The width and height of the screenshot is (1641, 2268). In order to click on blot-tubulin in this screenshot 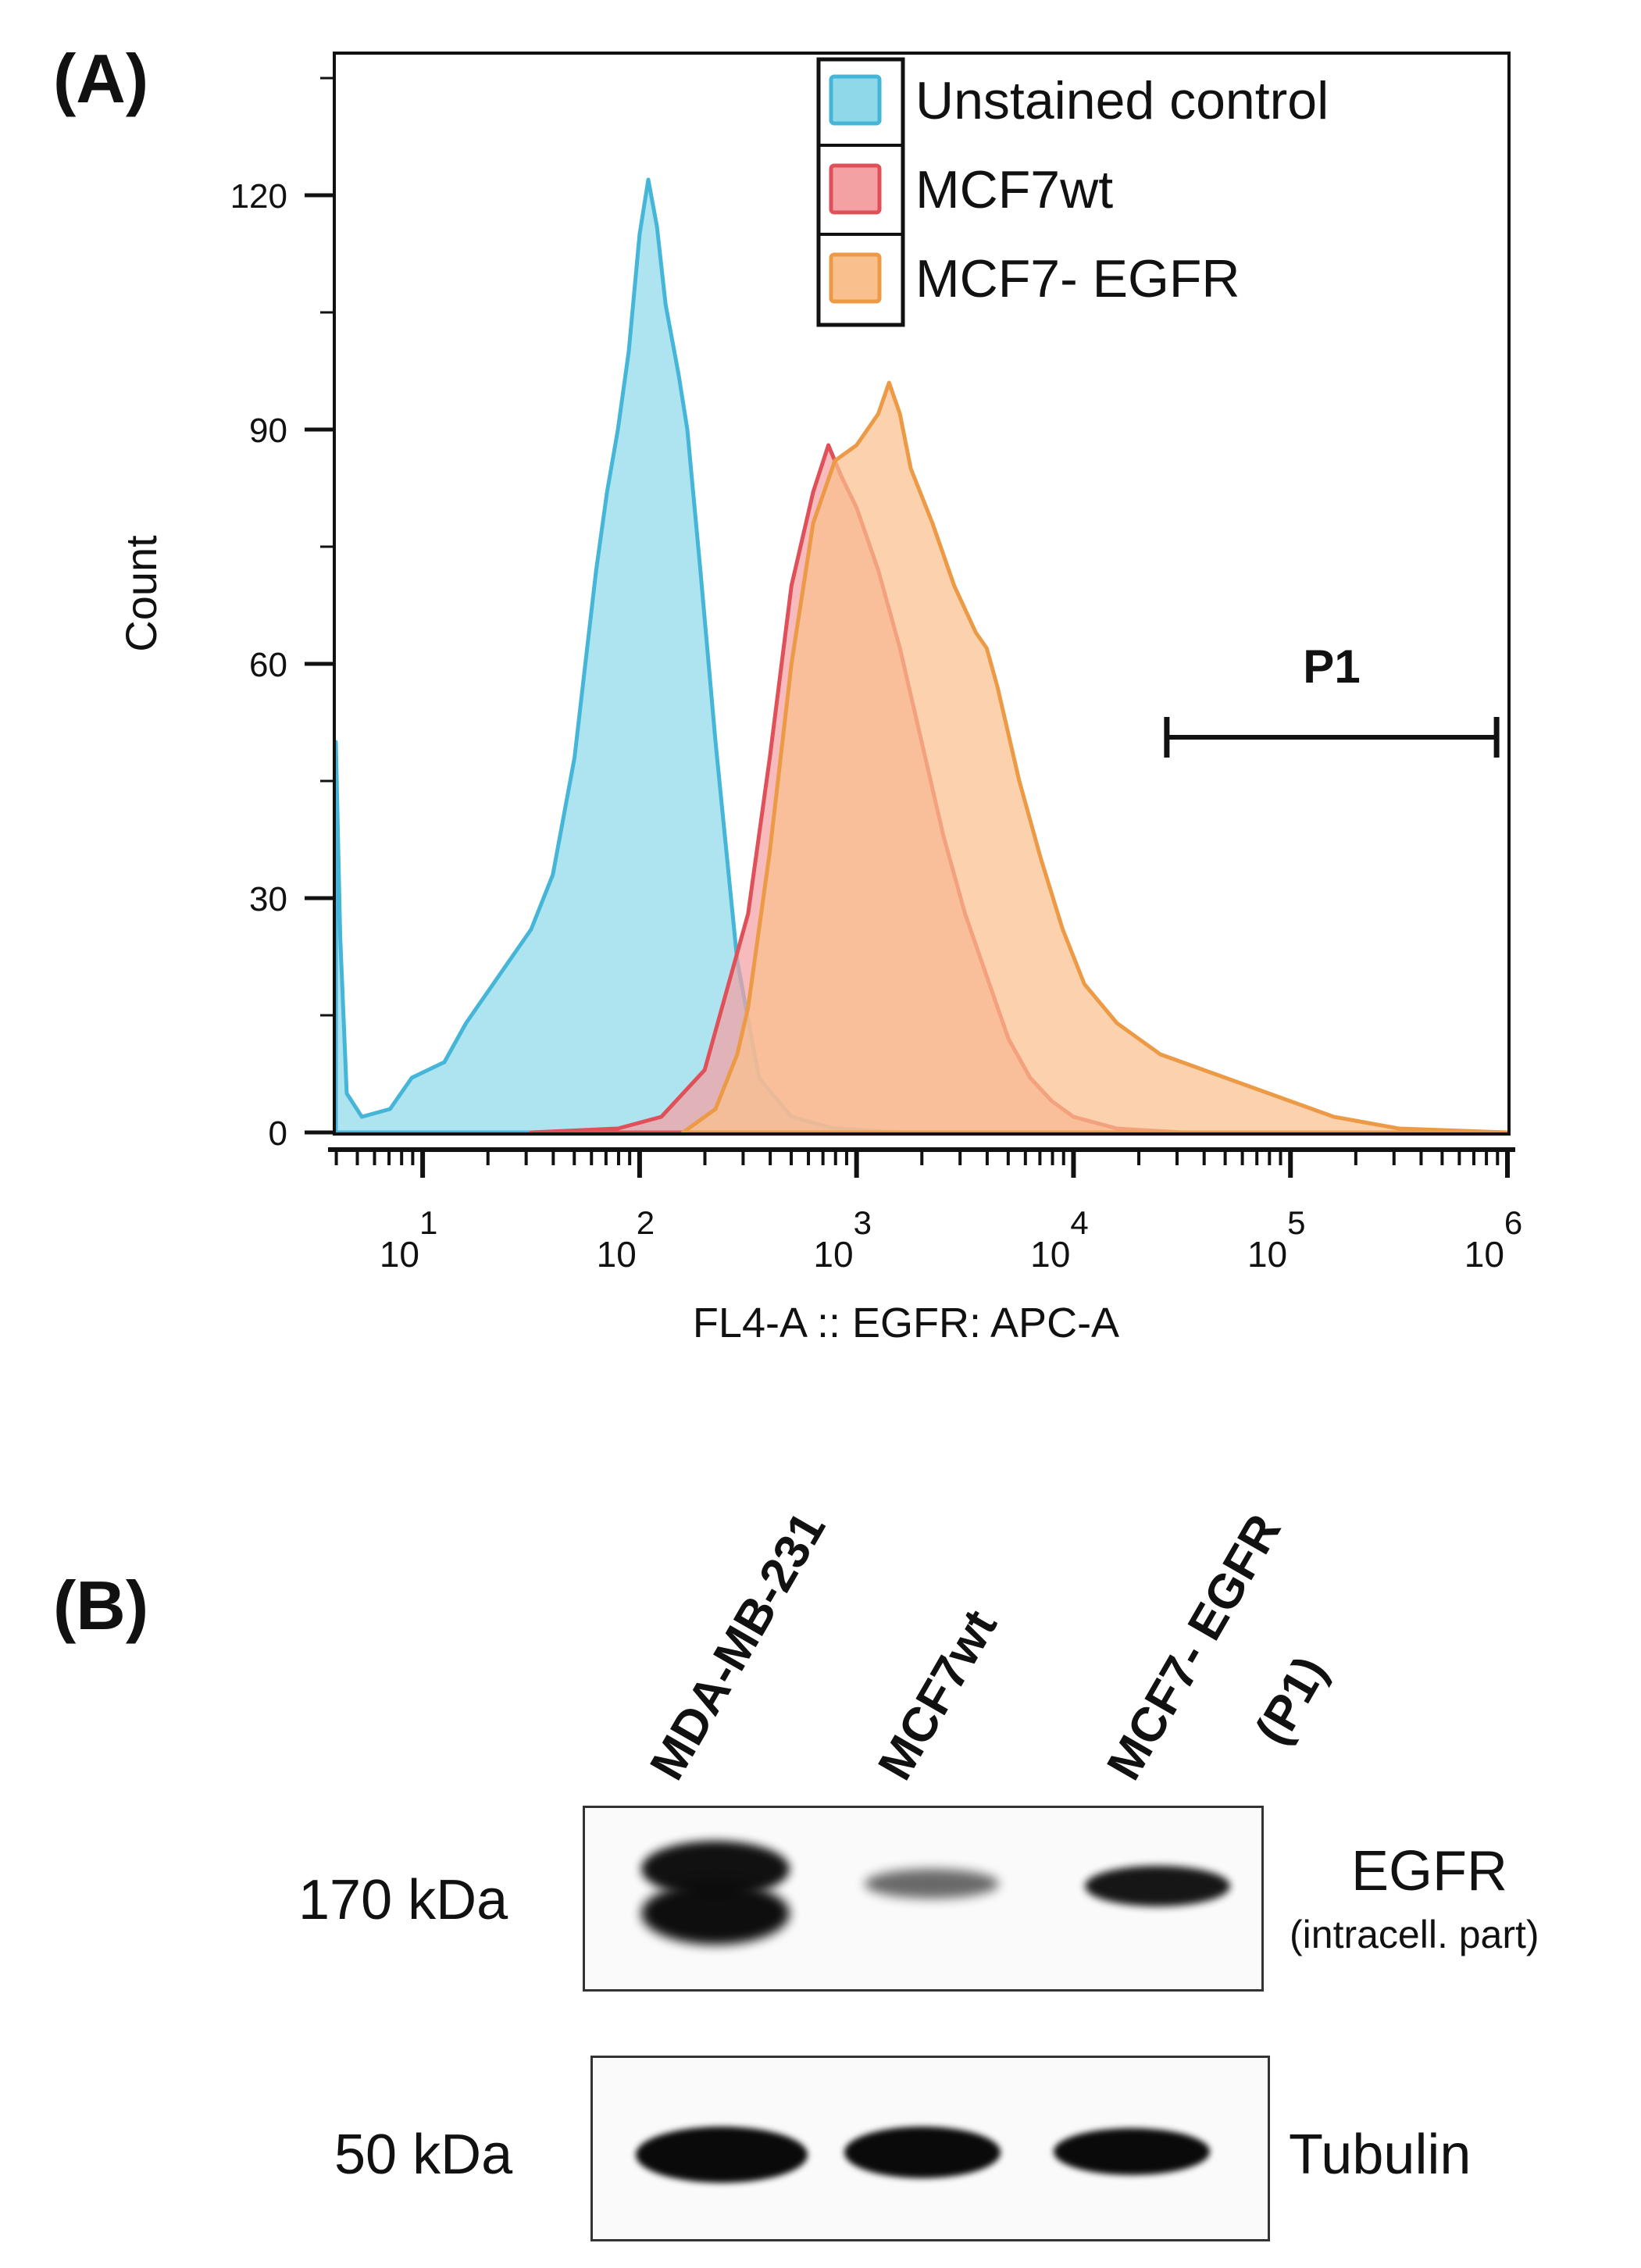, I will do `click(930, 2148)`.